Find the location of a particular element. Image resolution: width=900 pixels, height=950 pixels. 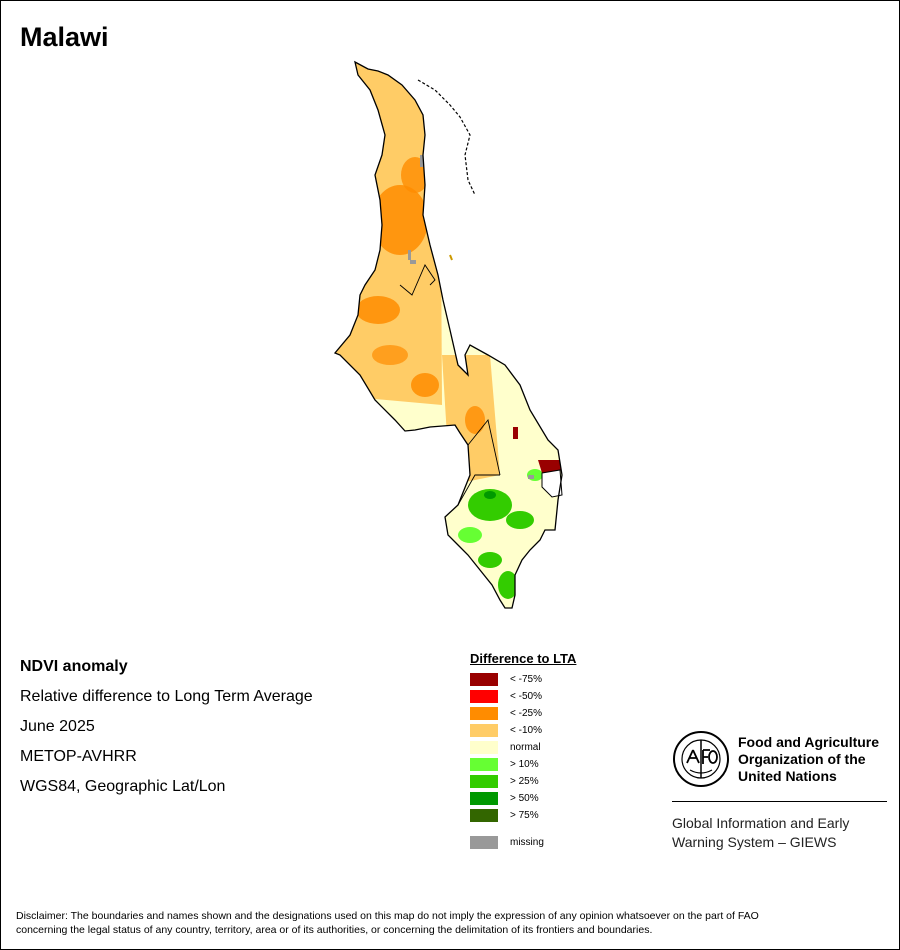

product-name: NDVI anomaly is located at coordinates (74, 666).